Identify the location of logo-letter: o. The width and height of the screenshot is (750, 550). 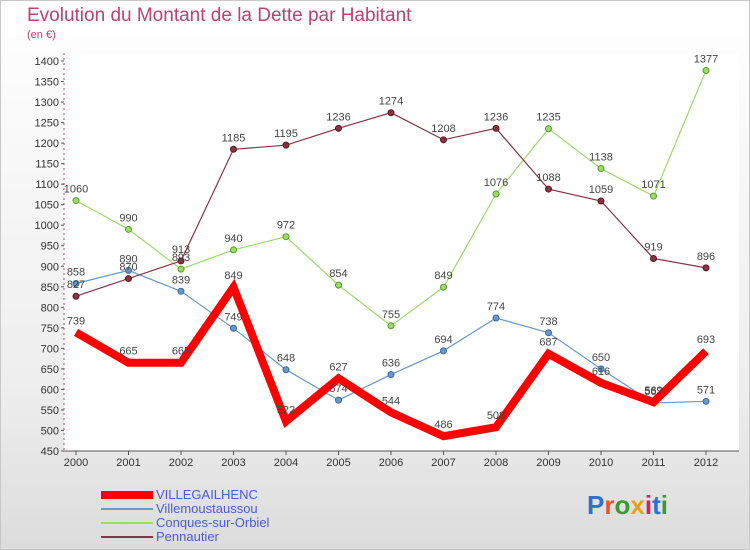
(622, 505).